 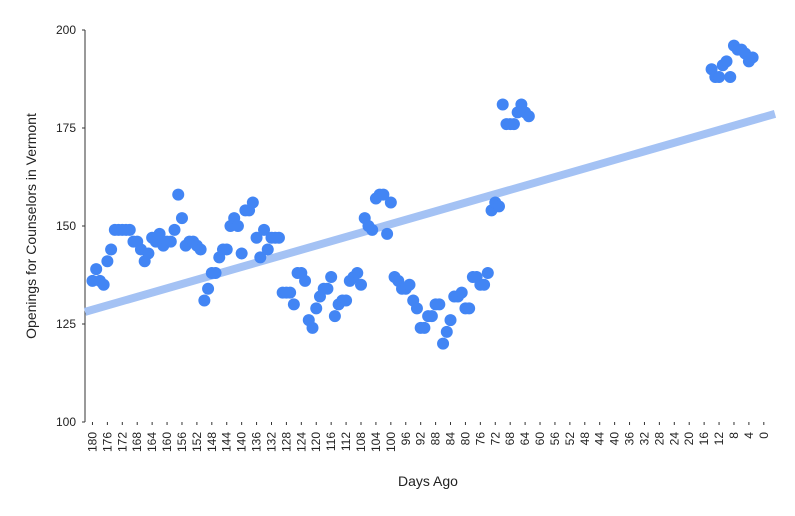 What do you see at coordinates (376, 442) in the screenshot?
I see `x-tick-label: 104` at bounding box center [376, 442].